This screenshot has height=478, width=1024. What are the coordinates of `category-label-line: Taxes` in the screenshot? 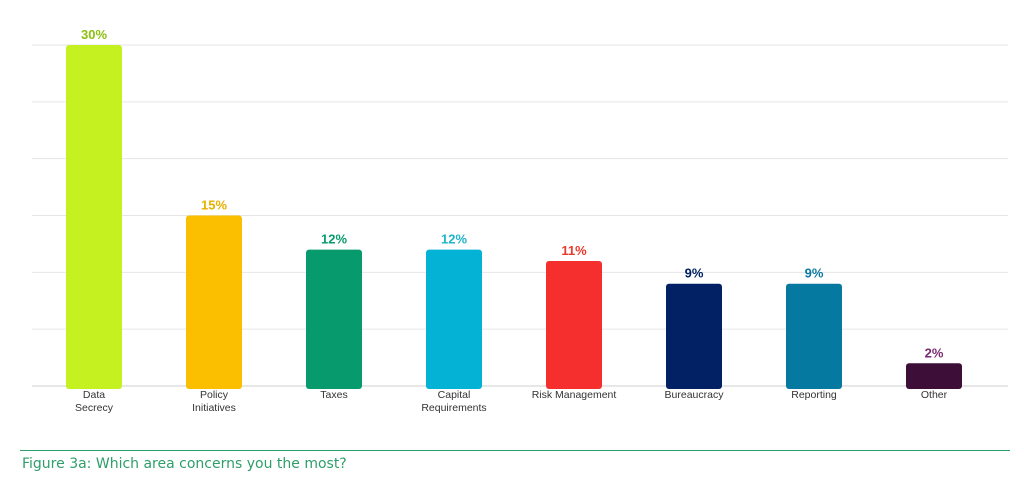 It's located at (333, 395).